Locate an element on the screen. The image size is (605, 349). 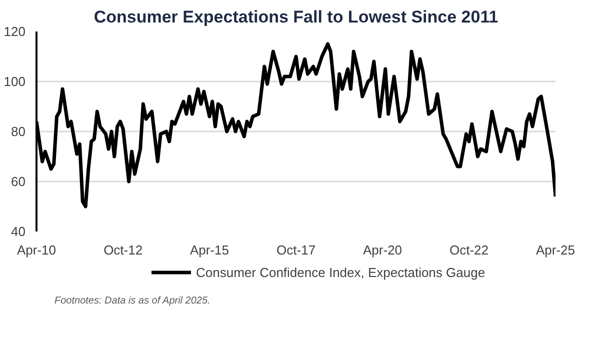
x-tick-label: Oct-22 is located at coordinates (469, 250).